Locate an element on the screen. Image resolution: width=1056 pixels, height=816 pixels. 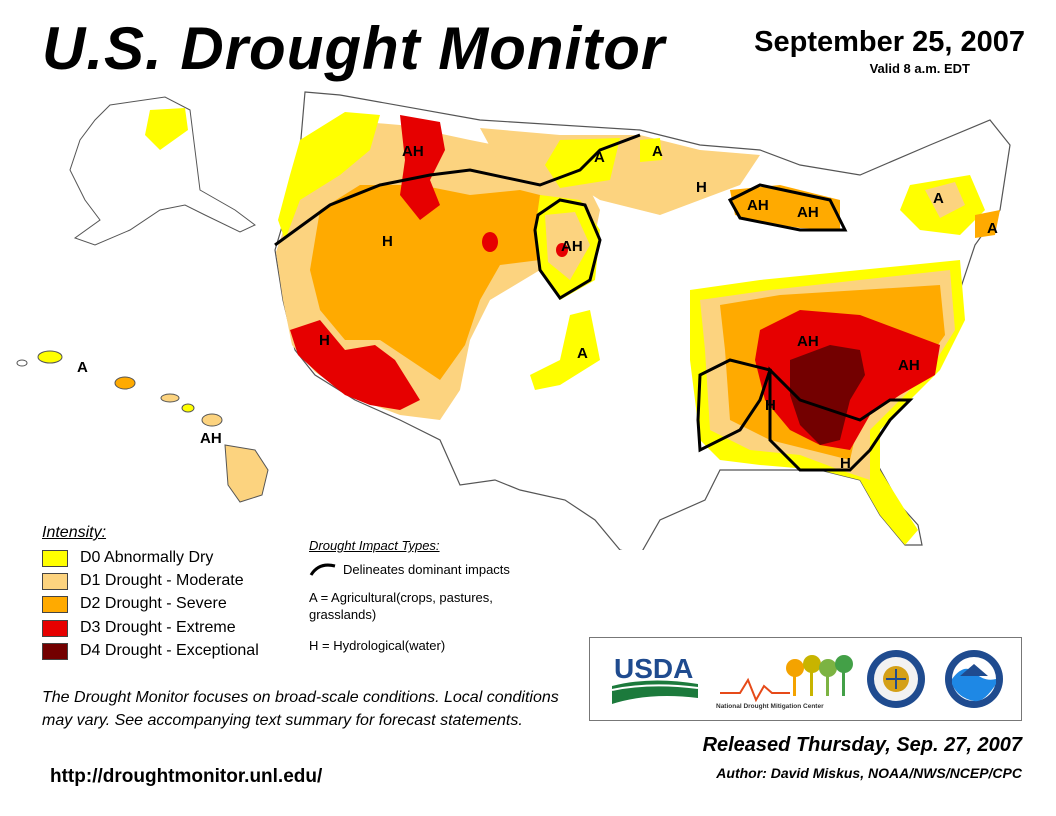
author: Author: David Miskus, NOAA/NWS/NCEP/CPC is located at coordinates (869, 773).